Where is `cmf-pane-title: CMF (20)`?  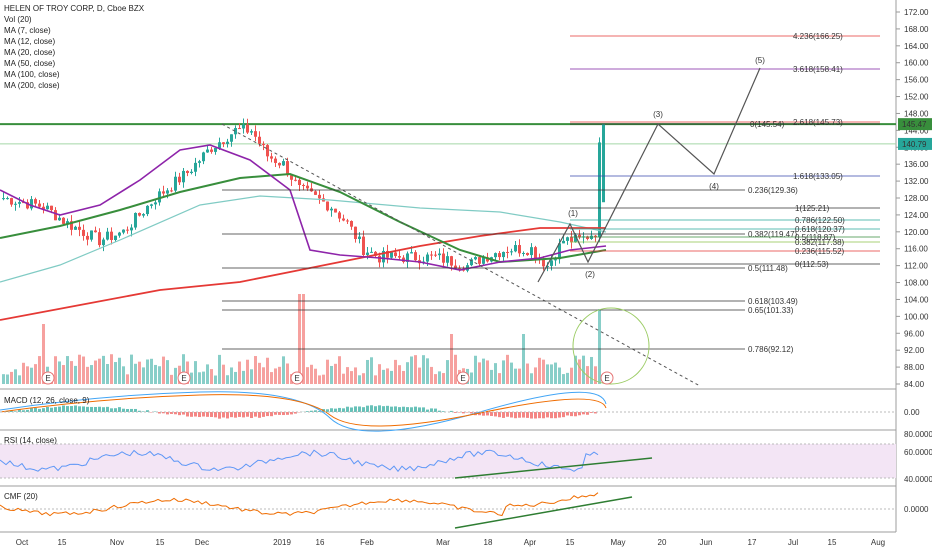
cmf-pane-title: CMF (20) is located at coordinates (21, 496).